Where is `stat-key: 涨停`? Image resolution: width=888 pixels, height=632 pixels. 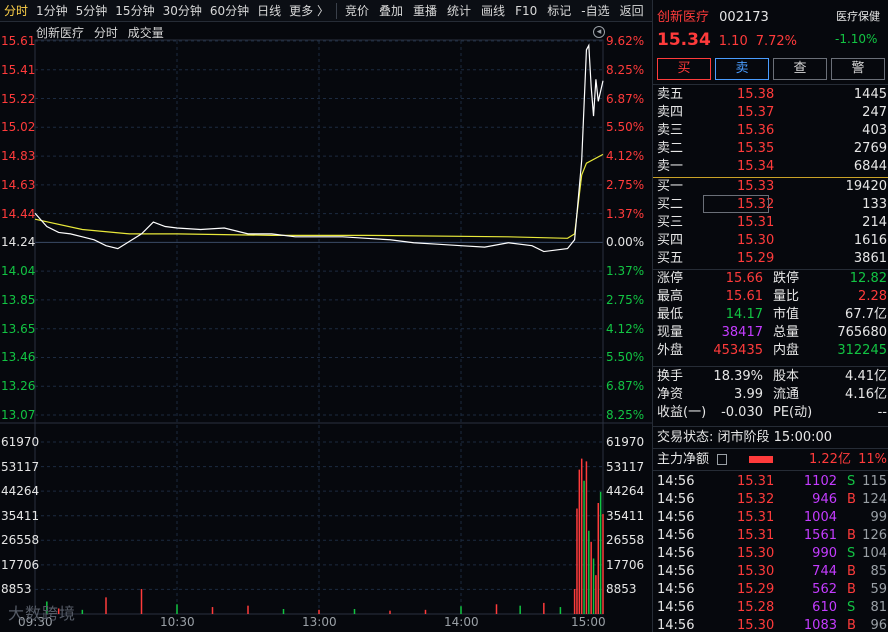
stat-key: 涨停 is located at coordinates (670, 278).